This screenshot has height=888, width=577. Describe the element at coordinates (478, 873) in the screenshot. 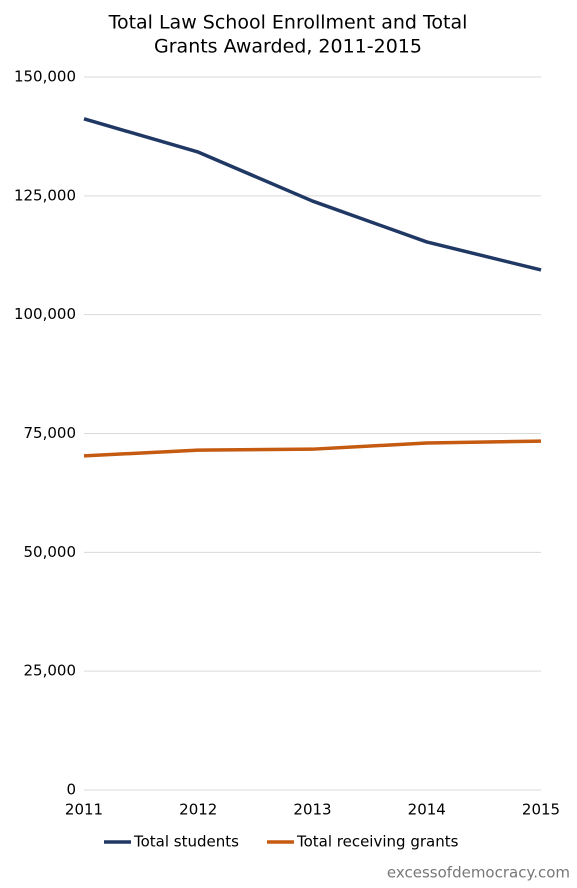

I see `source: excessofdemocracy.com` at that location.